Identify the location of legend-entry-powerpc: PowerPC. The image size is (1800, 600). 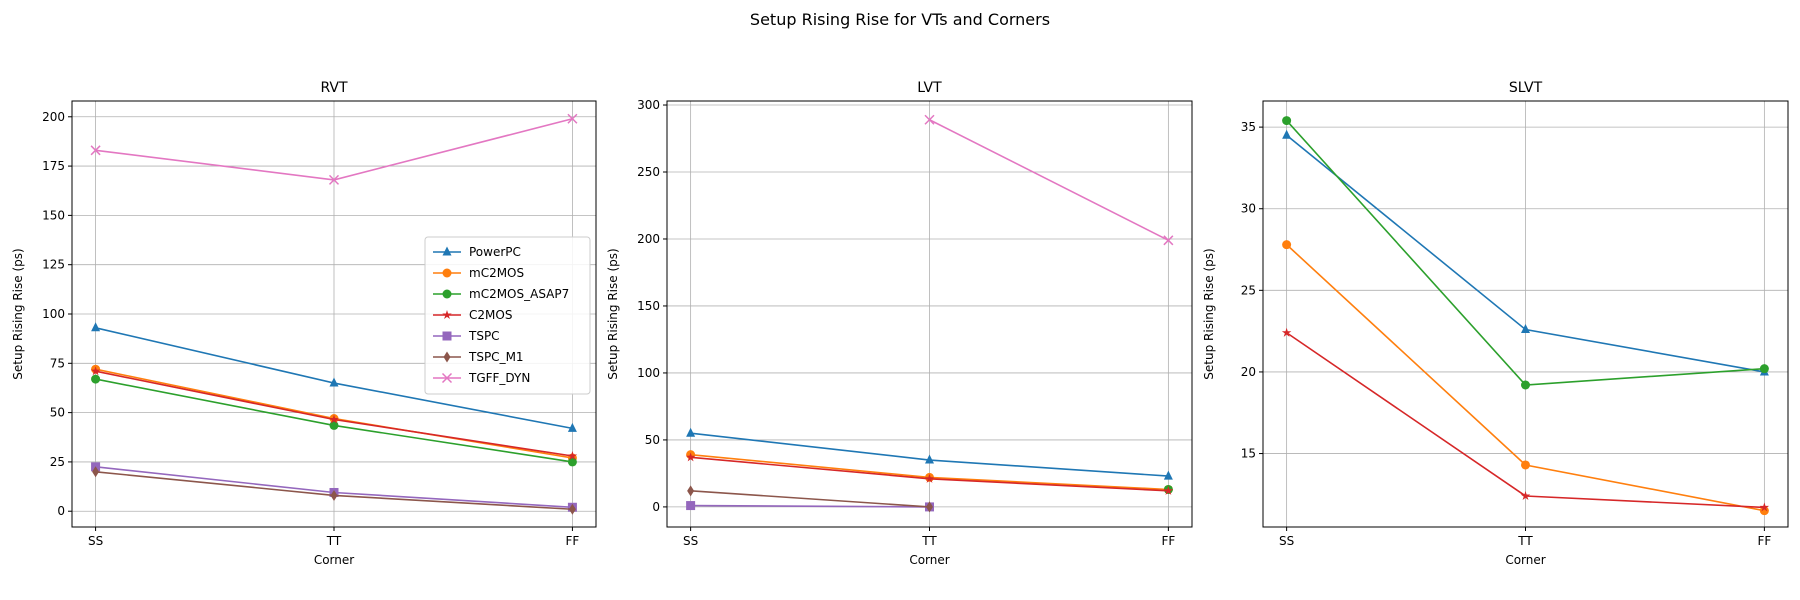
(477, 252).